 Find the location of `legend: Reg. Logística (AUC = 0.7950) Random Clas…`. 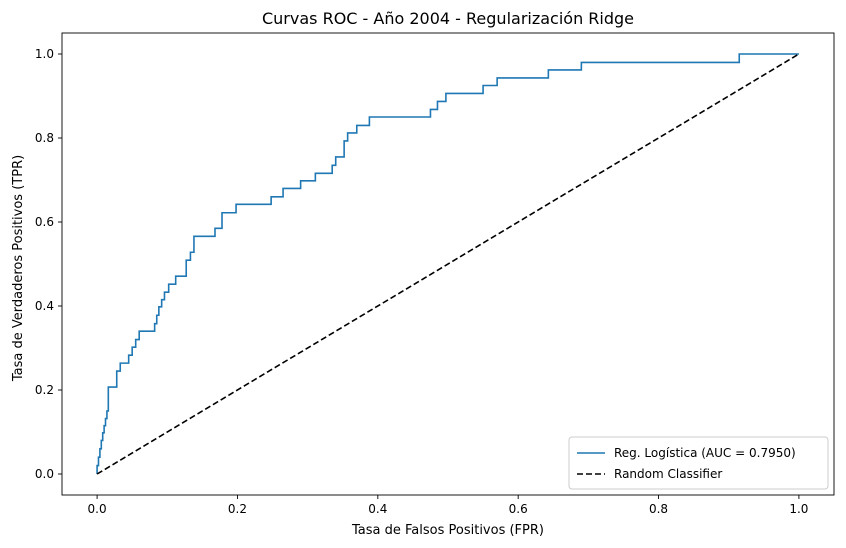

legend: Reg. Logística (AUC = 0.7950) Random Clas… is located at coordinates (698, 463).